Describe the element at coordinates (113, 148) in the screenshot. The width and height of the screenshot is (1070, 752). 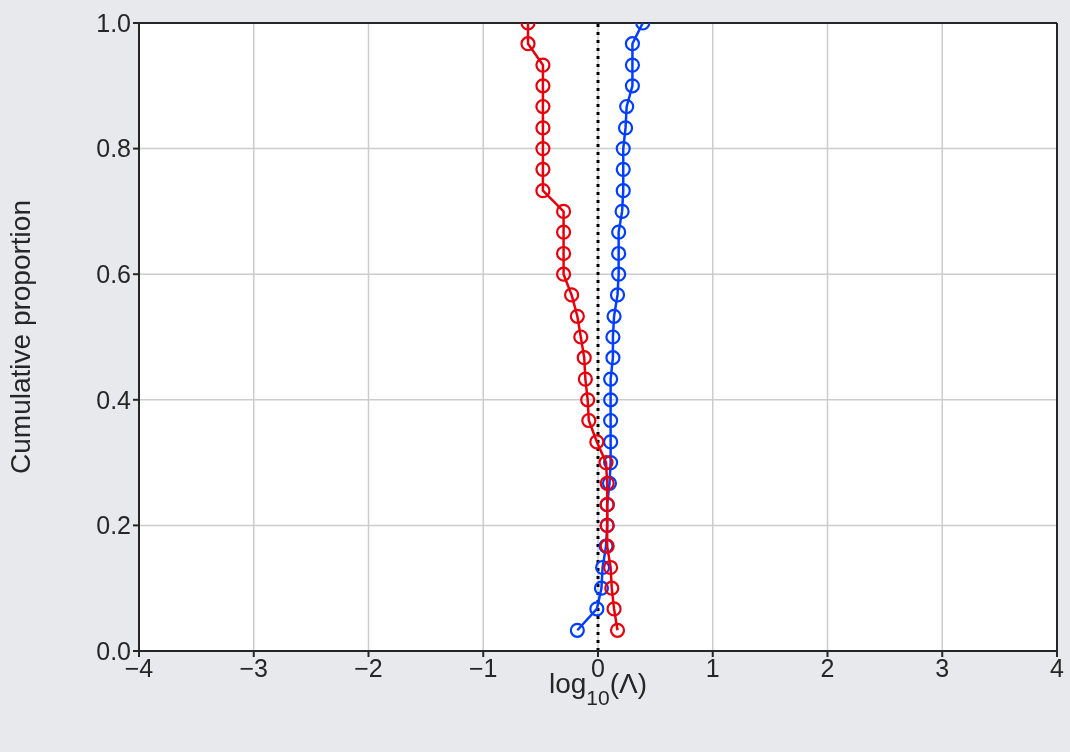
I see `y-tick-label: 0.8` at that location.